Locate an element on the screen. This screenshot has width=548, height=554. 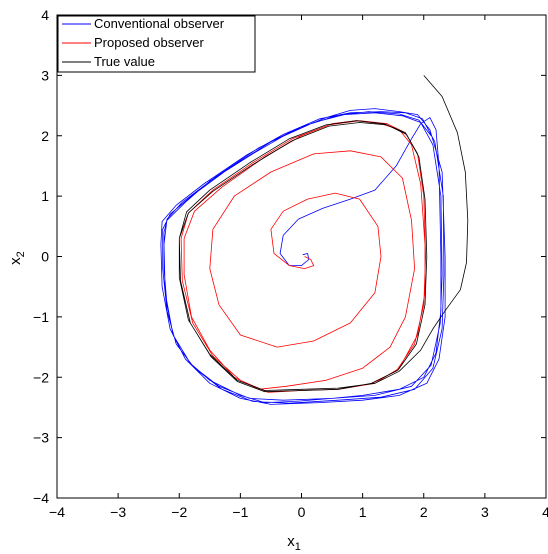
x-tick-label: 4 is located at coordinates (545, 512).